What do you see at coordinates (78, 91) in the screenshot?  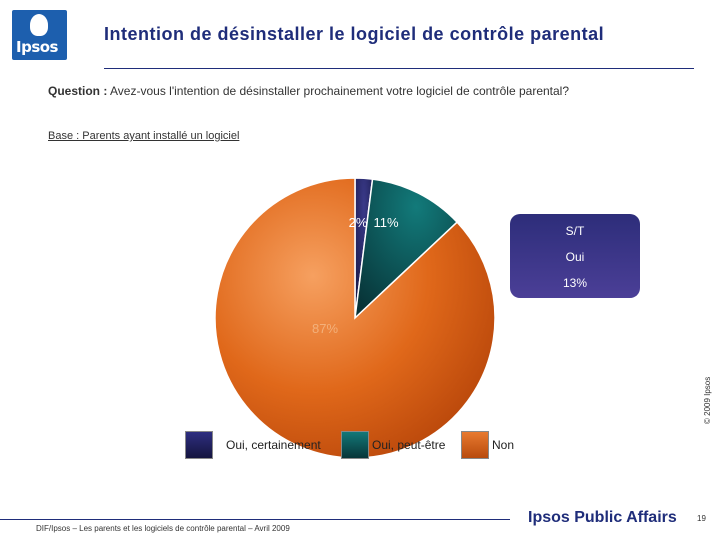 I see `question-label: Question :` at bounding box center [78, 91].